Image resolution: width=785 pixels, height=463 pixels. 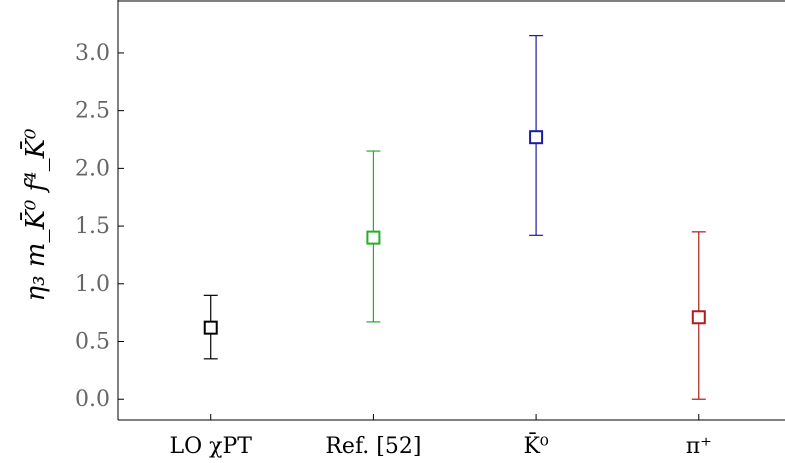 What do you see at coordinates (699, 446) in the screenshot?
I see `x-tick-label: π⁺` at bounding box center [699, 446].